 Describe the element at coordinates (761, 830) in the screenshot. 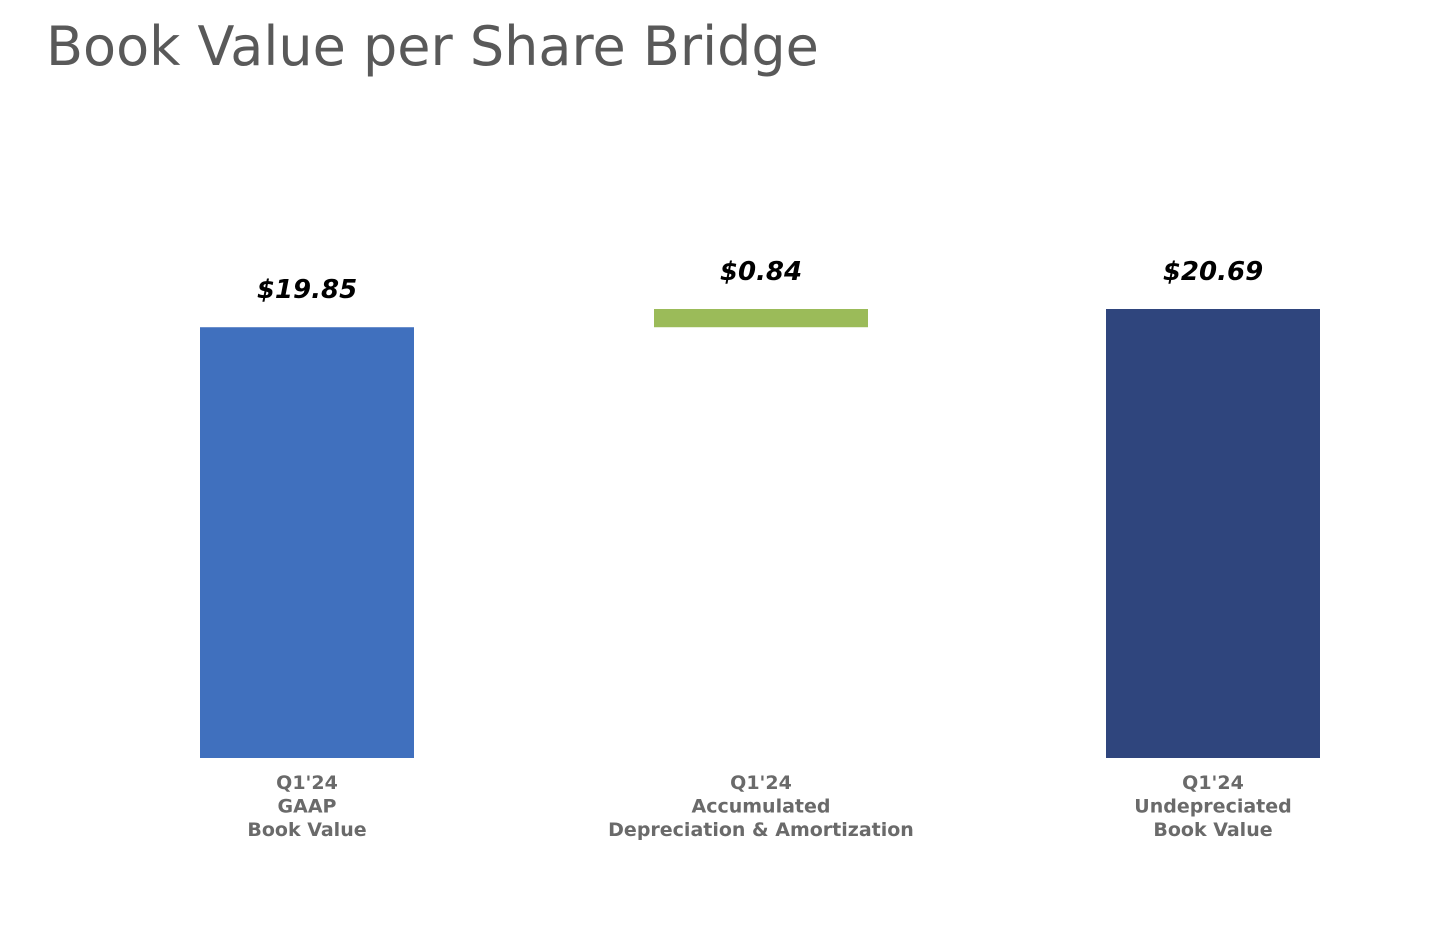

I see `tick-label-2-line-3: Depreciation & Amortization` at that location.